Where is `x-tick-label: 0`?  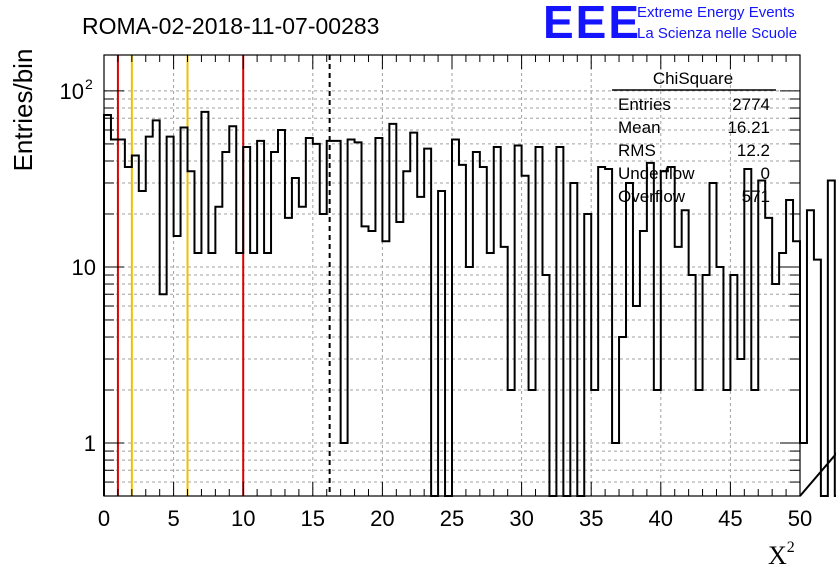
x-tick-label: 0 is located at coordinates (104, 518).